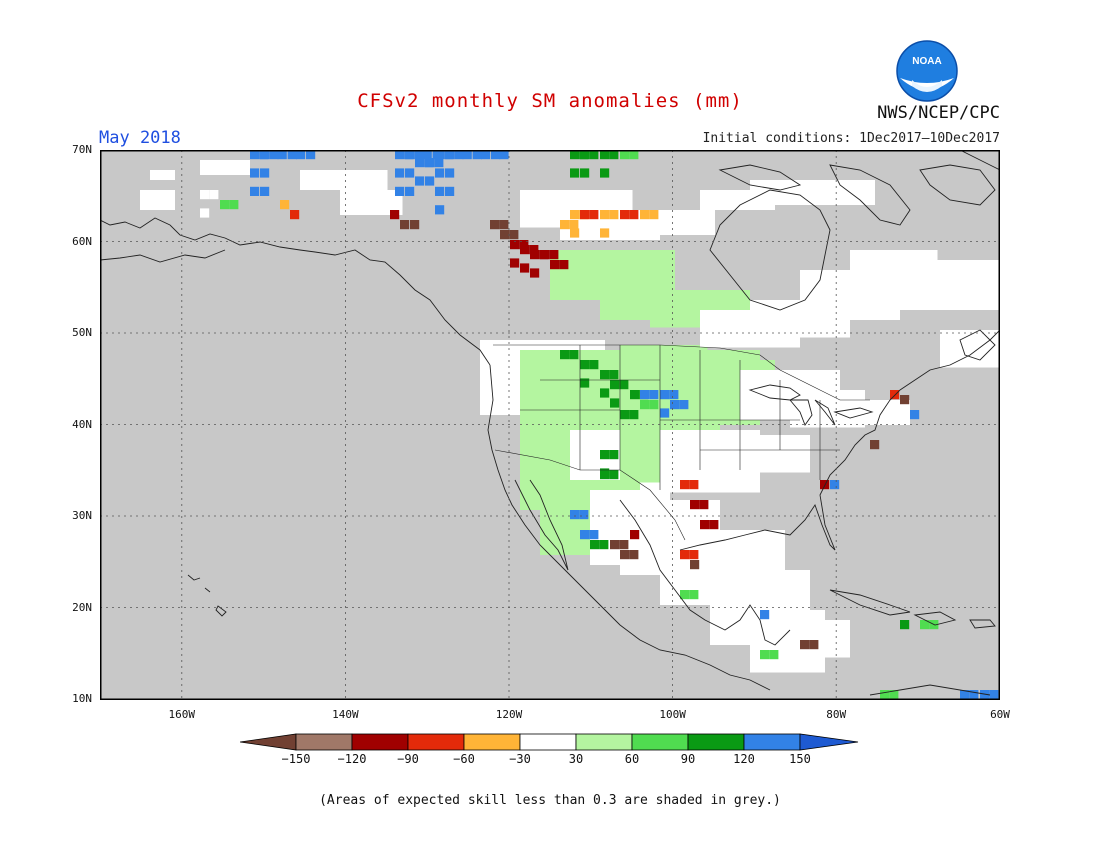  What do you see at coordinates (509, 714) in the screenshot?
I see `lon-label: 120W` at bounding box center [509, 714].